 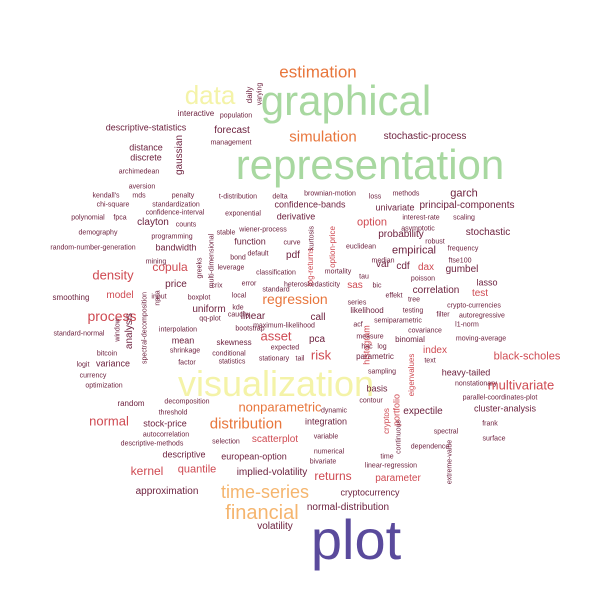 What do you see at coordinates (153, 222) in the screenshot?
I see `word-clayton: clayton` at bounding box center [153, 222].